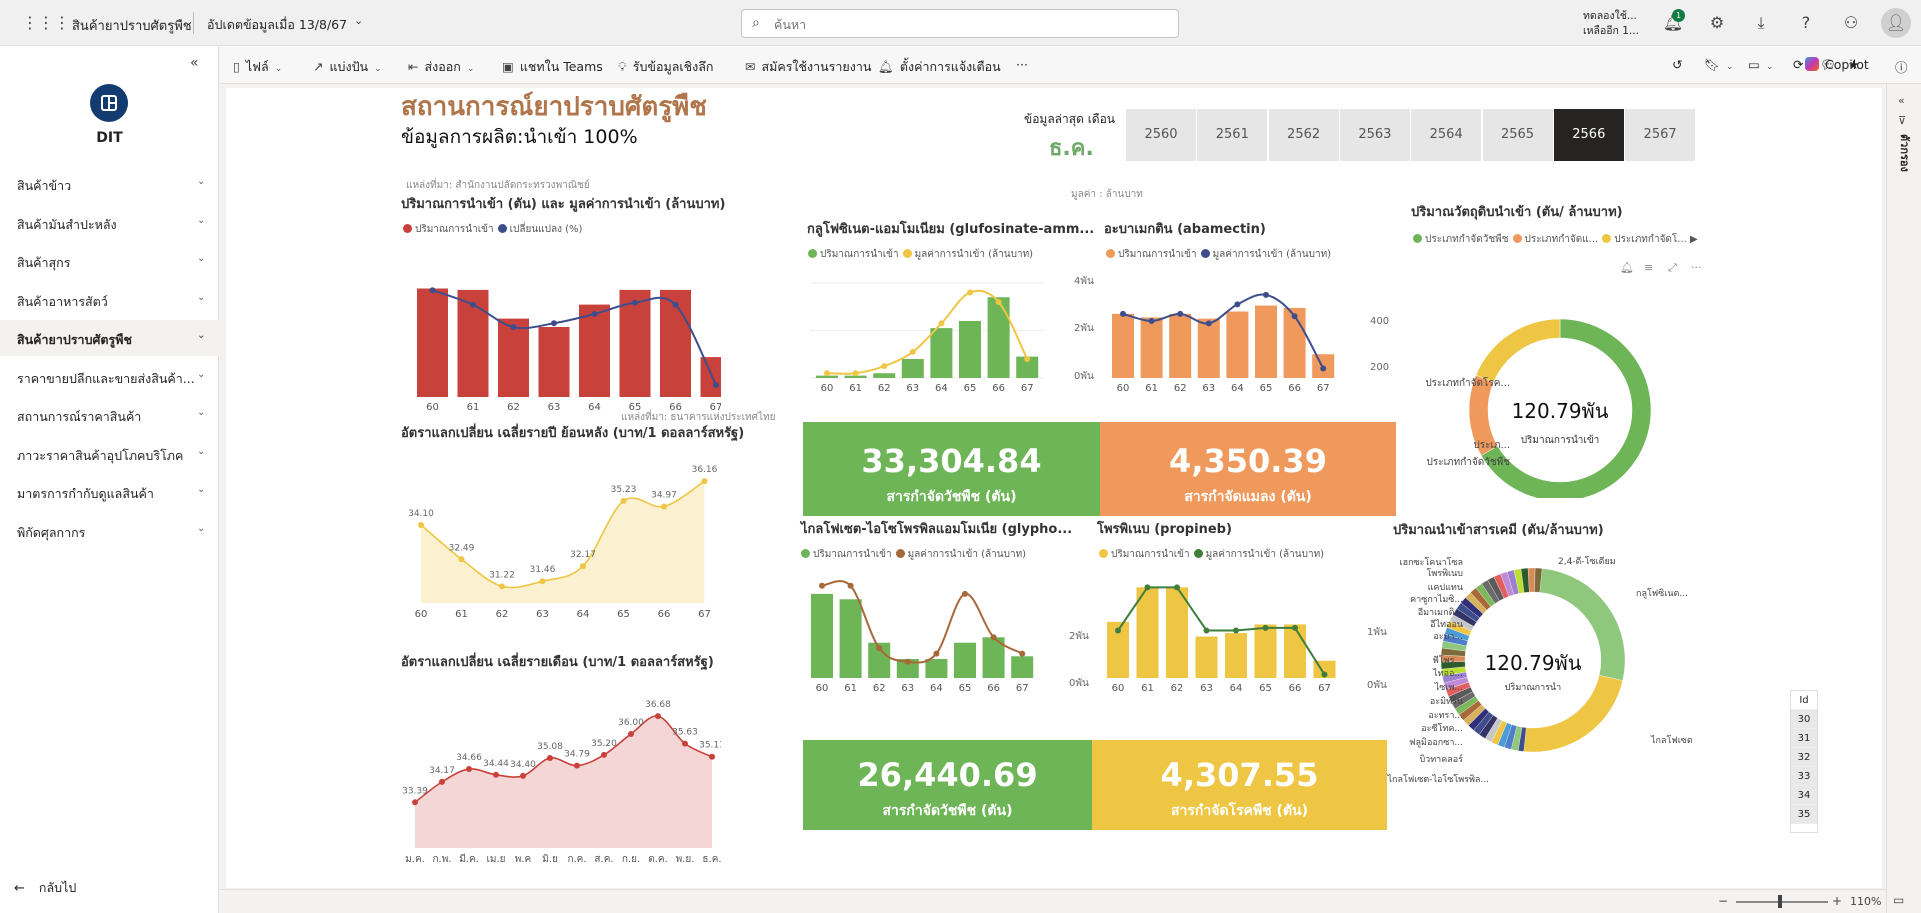 This screenshot has height=913, width=1921. What do you see at coordinates (1304, 135) in the screenshot?
I see `year-button: 2562` at bounding box center [1304, 135].